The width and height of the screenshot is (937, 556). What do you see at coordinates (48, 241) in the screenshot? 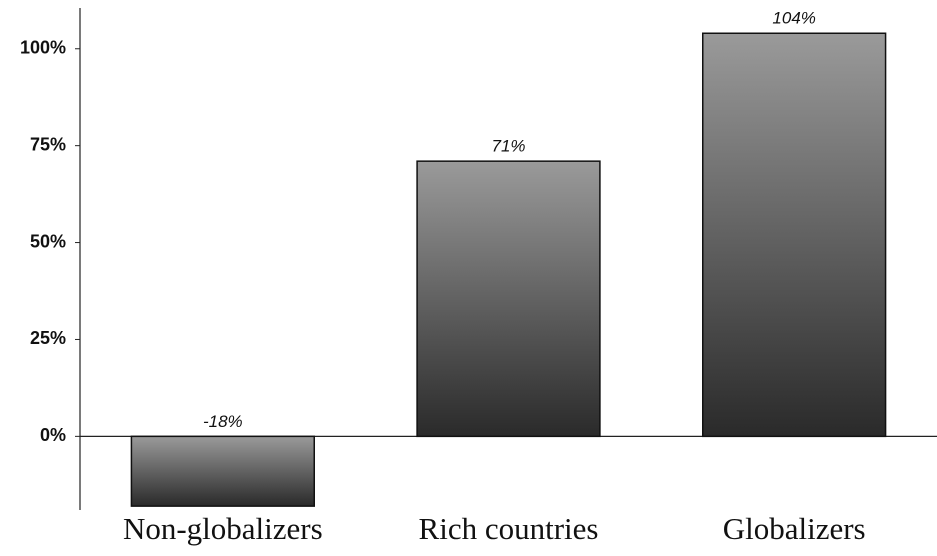
I see `y-tick-label: 50%` at bounding box center [48, 241].